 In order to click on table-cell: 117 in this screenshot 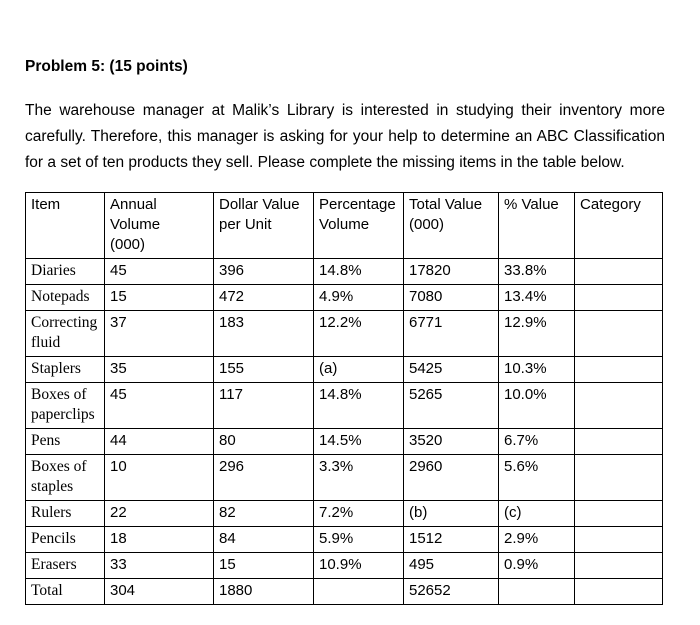, I will do `click(263, 405)`.